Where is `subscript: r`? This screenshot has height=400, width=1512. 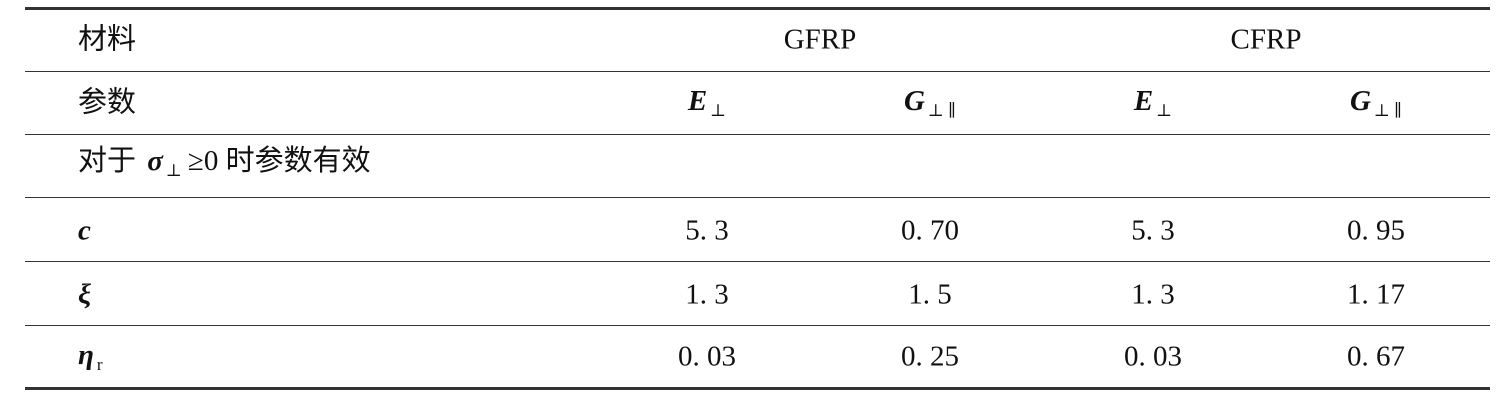 subscript: r is located at coordinates (99, 364).